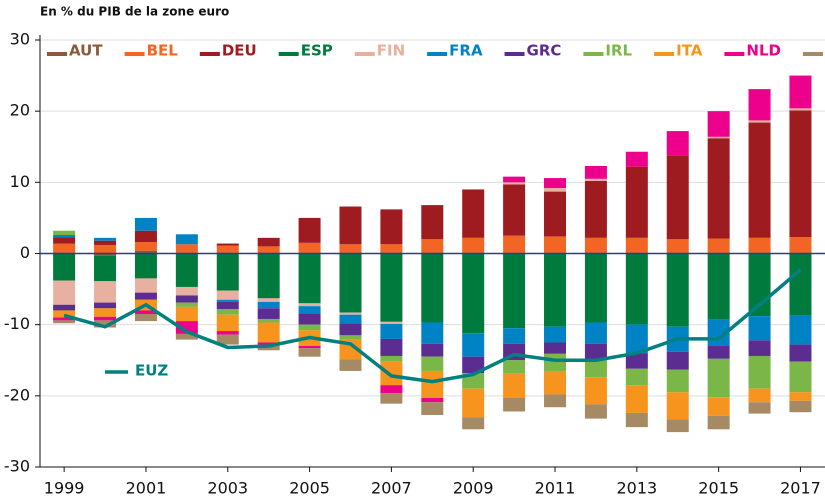  I want to click on legend-label: BEL, so click(163, 51).